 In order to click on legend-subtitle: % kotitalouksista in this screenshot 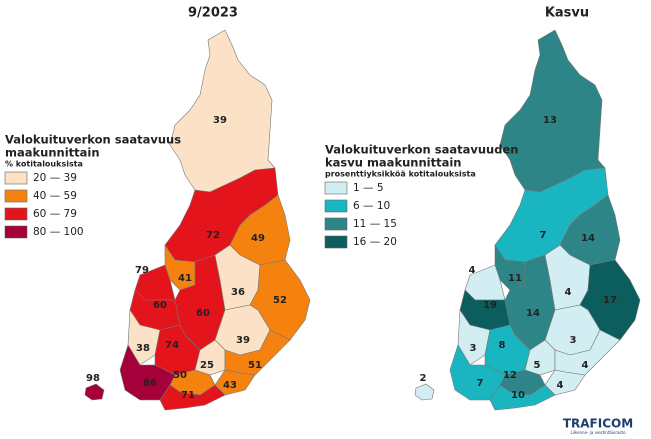, I will do `click(44, 164)`.